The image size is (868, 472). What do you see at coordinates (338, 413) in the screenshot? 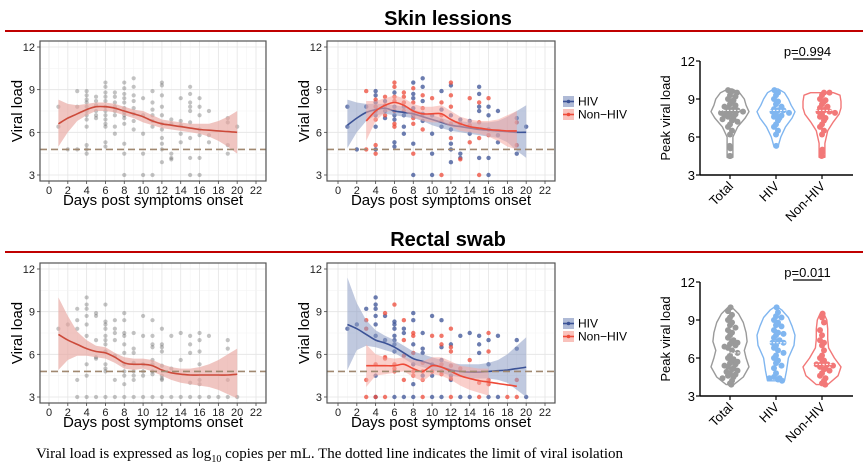
I see `x-tick-label: 0` at bounding box center [338, 413].